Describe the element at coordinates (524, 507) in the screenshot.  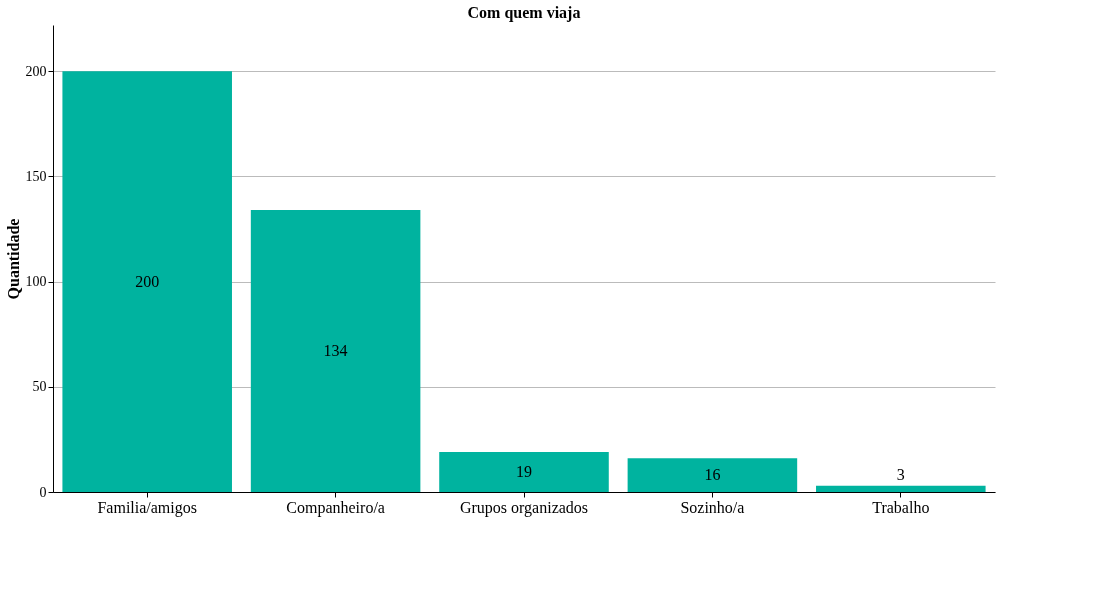
I see `x-tick-label: Grupos organizados` at that location.